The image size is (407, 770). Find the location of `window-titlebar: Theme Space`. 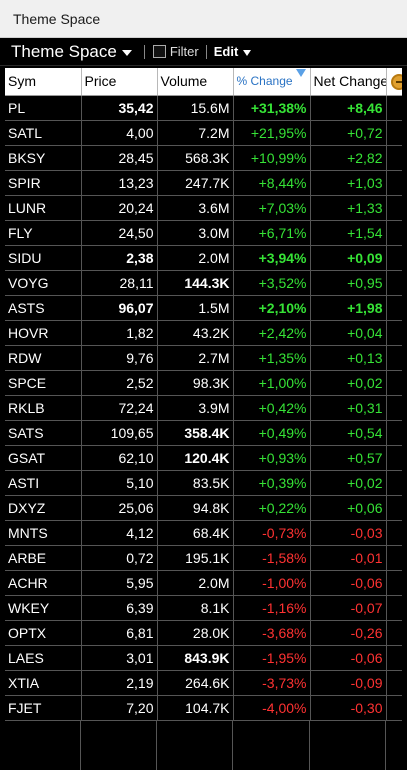

window-titlebar: Theme Space is located at coordinates (203, 19).